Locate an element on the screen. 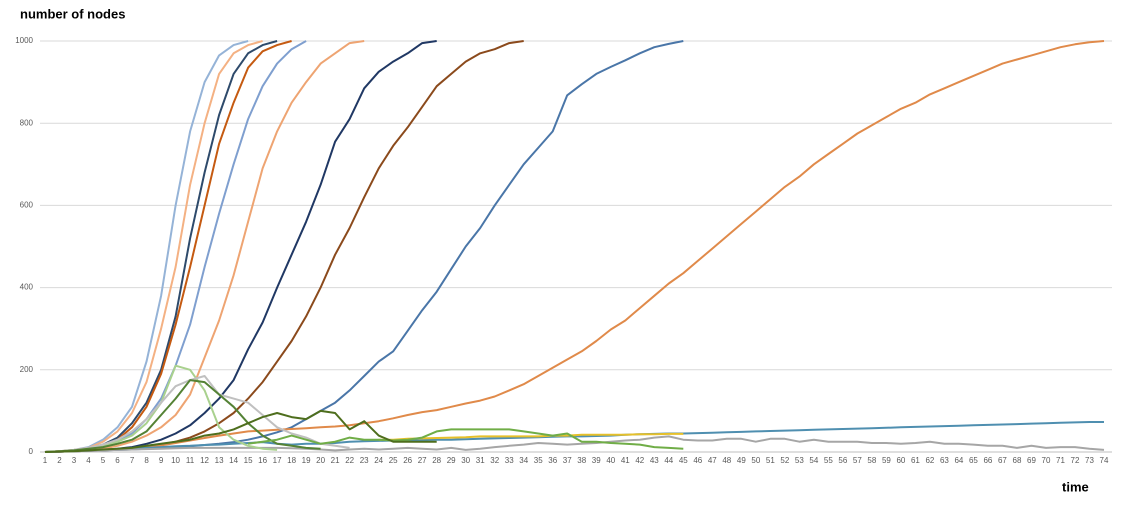 The width and height of the screenshot is (1122, 508). x-tick-label: 60 is located at coordinates (900, 460).